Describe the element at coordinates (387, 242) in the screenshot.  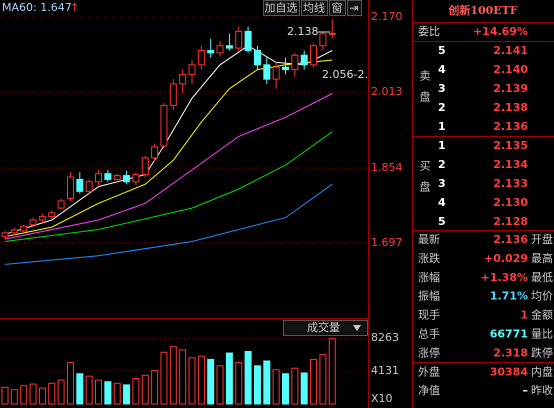
I see `y-tick-label: 1.697` at that location.